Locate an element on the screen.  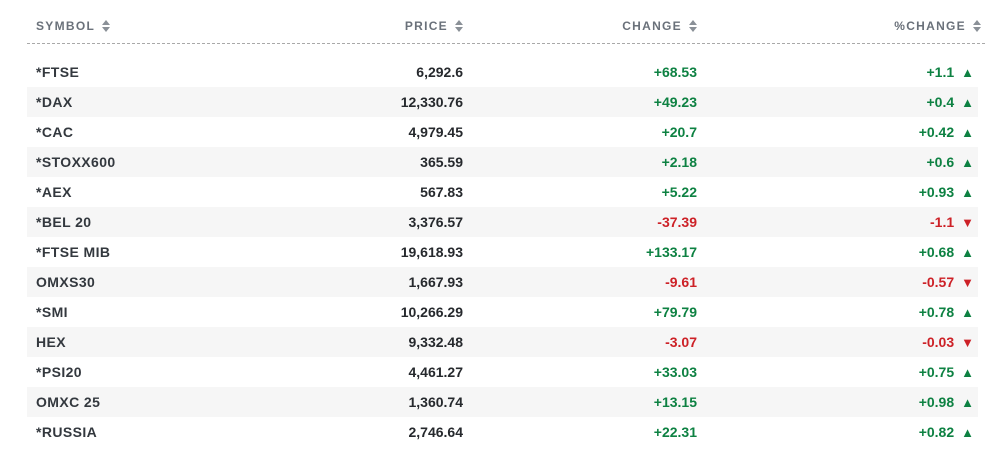
symbol-cell: *DAX is located at coordinates (54, 102).